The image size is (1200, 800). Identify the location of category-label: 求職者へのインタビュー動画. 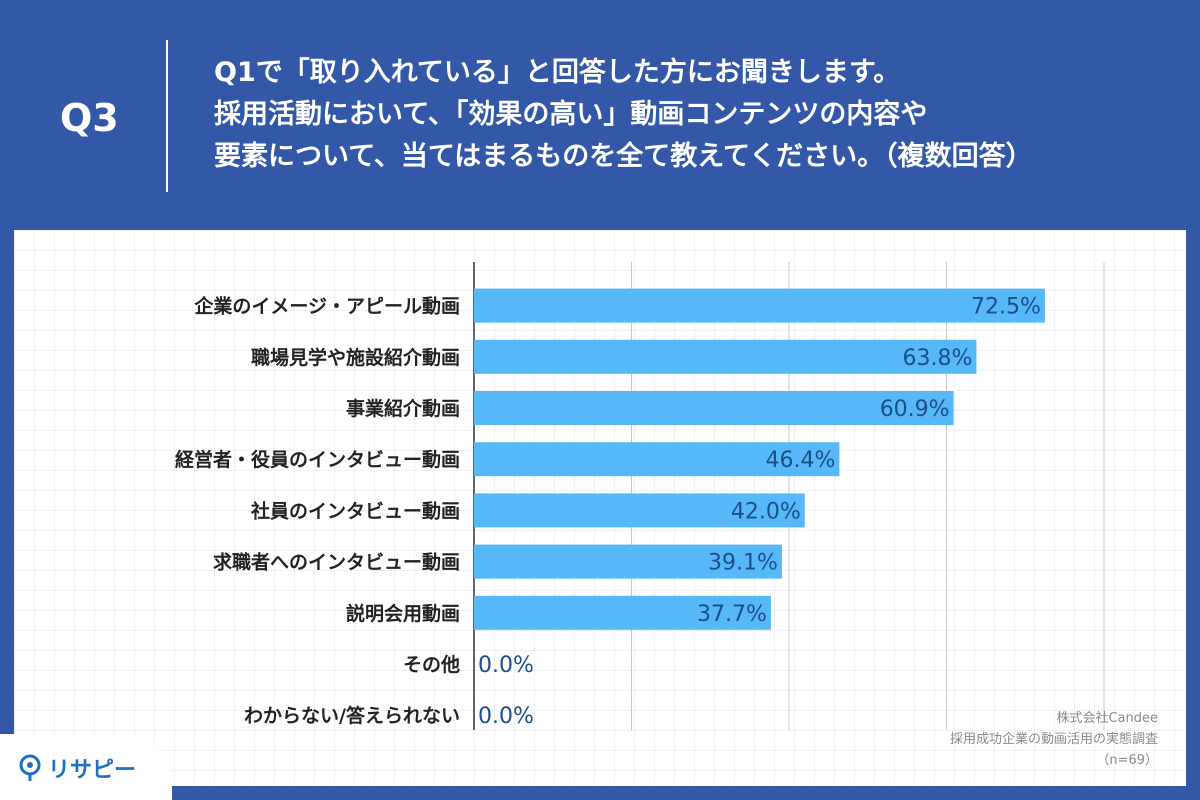
(336, 562).